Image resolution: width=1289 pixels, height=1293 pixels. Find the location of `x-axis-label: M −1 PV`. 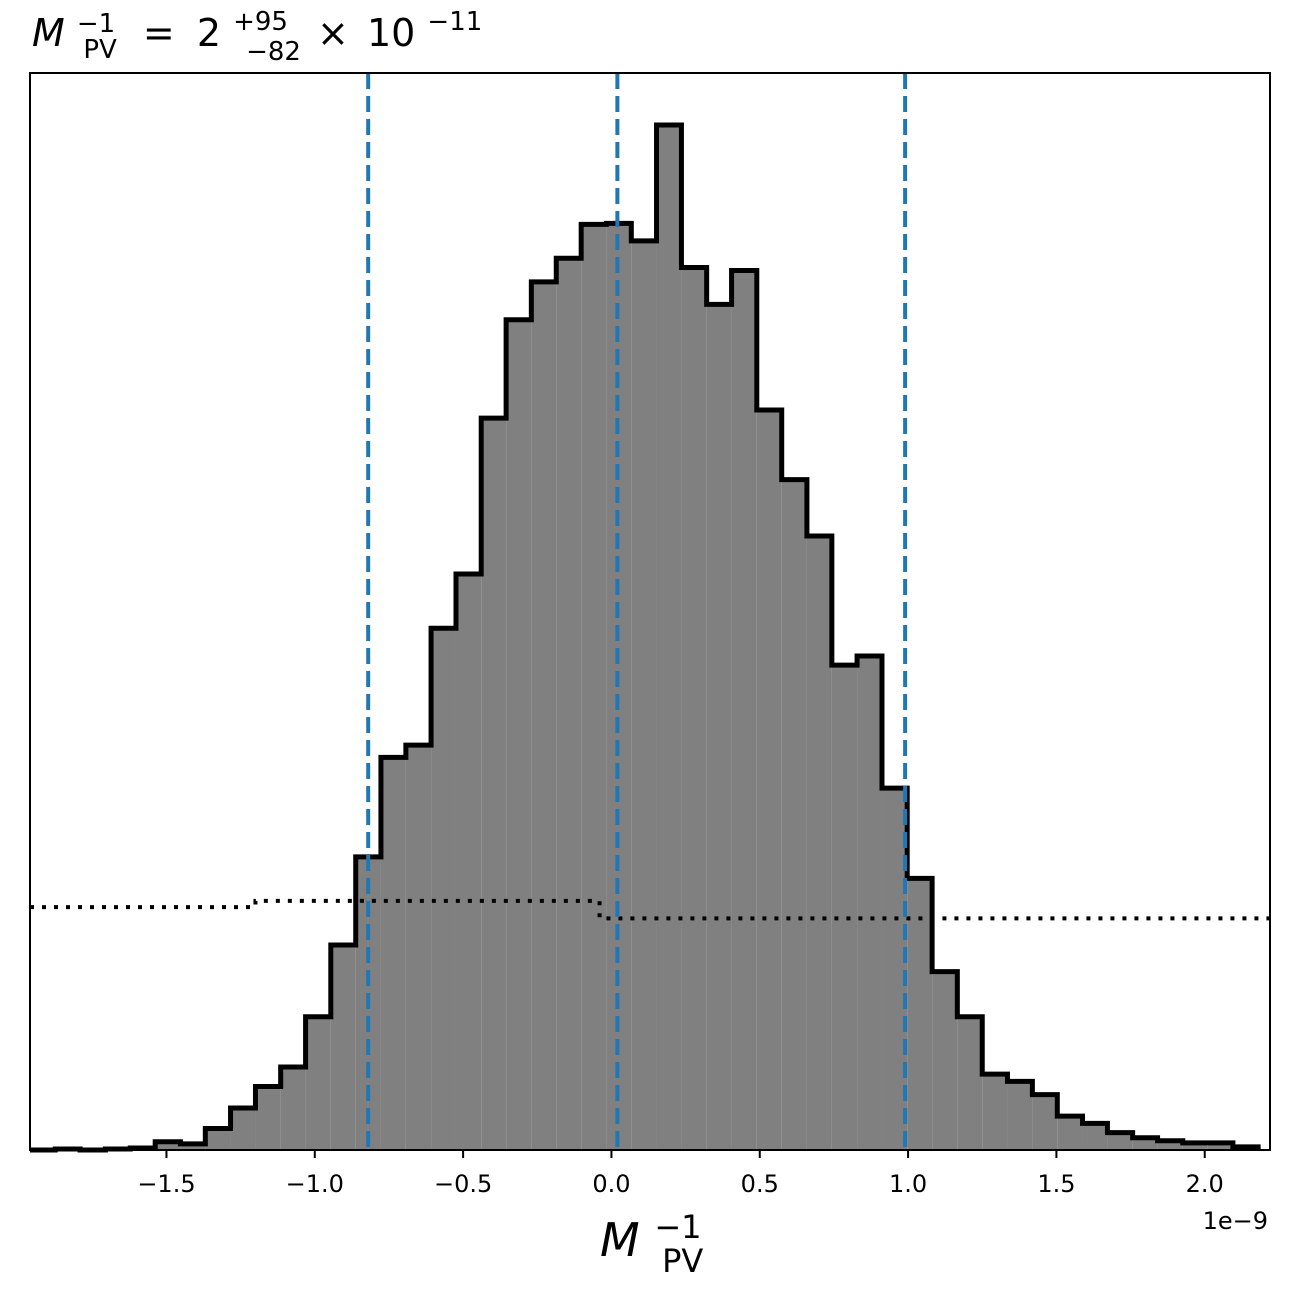

x-axis-label: M −1 PV is located at coordinates (658, 1237).